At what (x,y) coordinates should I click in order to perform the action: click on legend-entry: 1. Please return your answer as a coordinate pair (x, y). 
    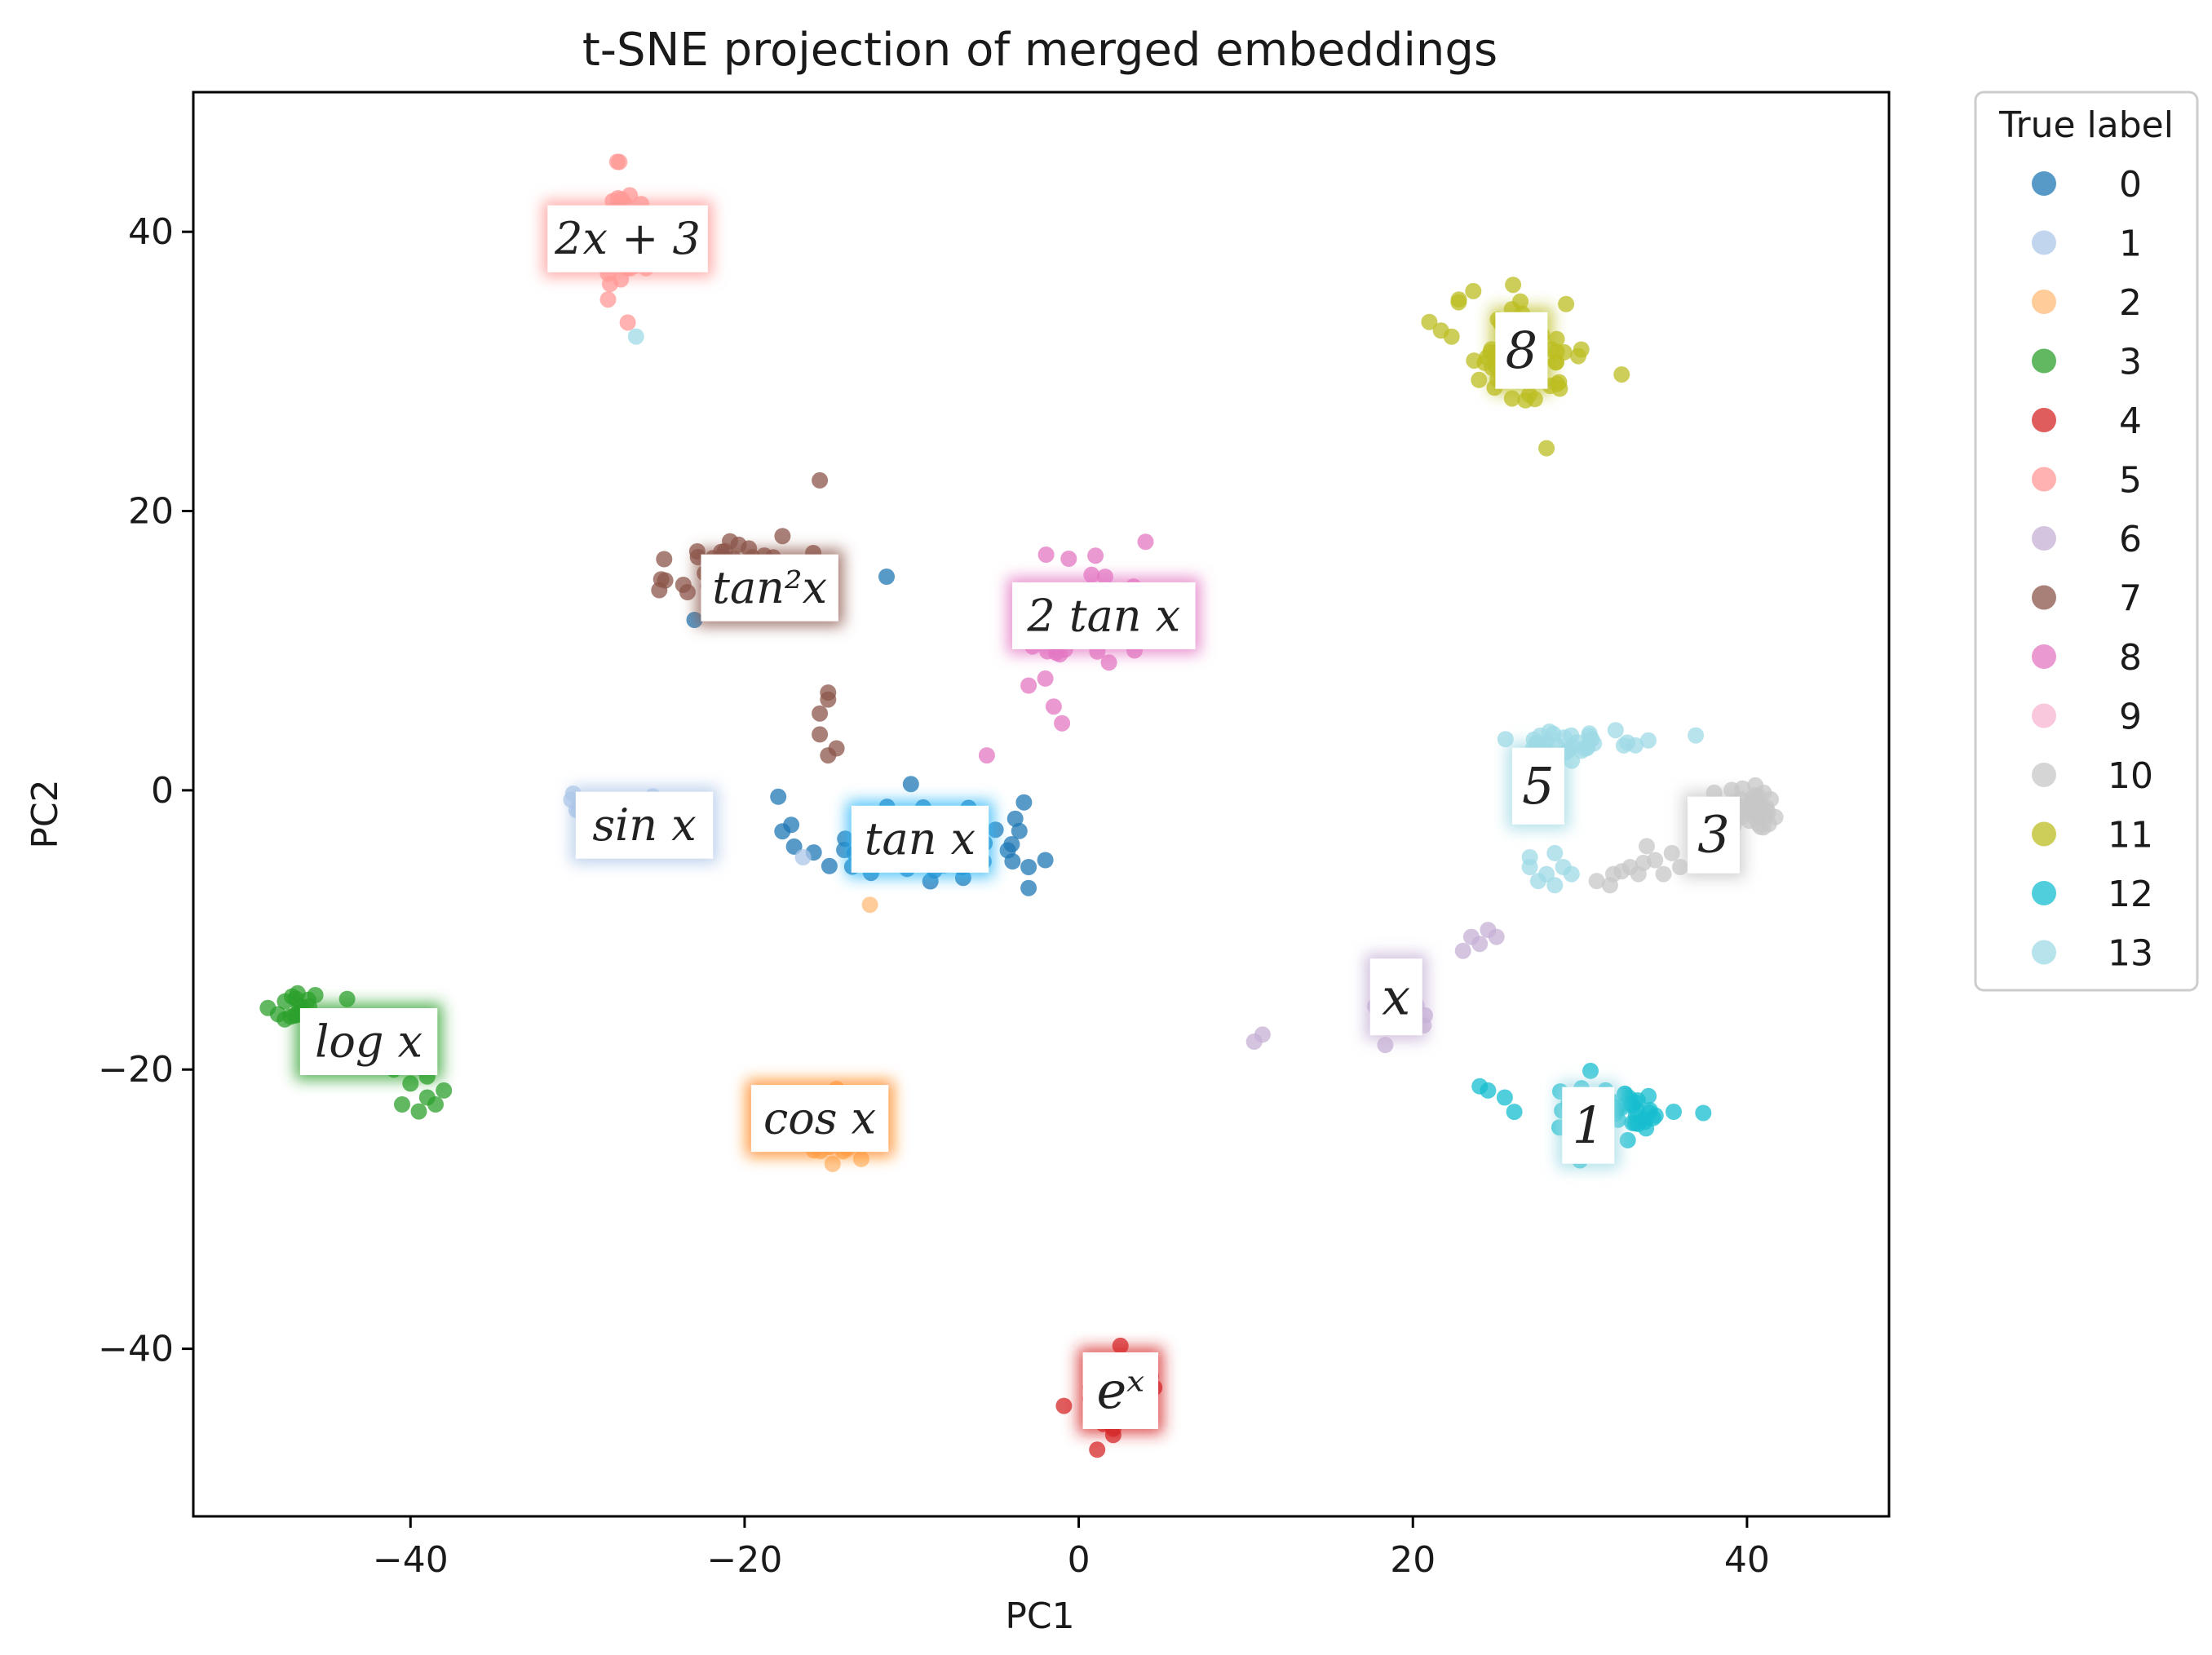
    Looking at the image, I should click on (2087, 244).